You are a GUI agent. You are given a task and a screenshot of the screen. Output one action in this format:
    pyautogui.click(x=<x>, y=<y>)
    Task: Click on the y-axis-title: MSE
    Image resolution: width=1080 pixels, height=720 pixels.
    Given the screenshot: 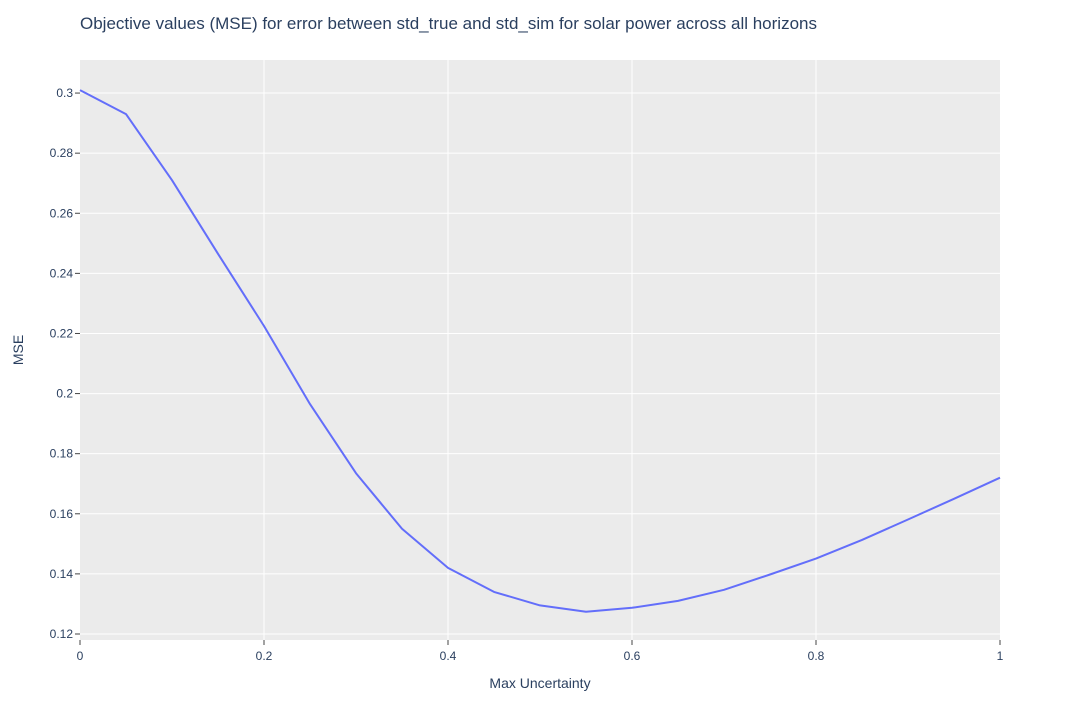 What is the action you would take?
    pyautogui.click(x=18, y=350)
    